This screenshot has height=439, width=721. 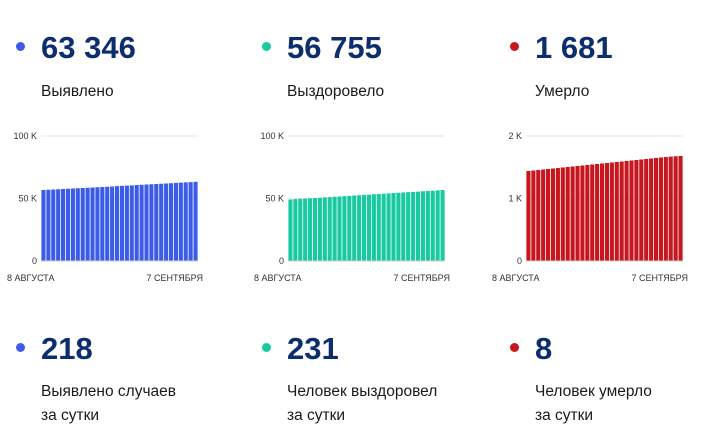 I want to click on confirmed-chart: 0 50 K 100 K 8 АВГУСТА 7 СЕНТЯБРЯ, so click(x=105, y=207).